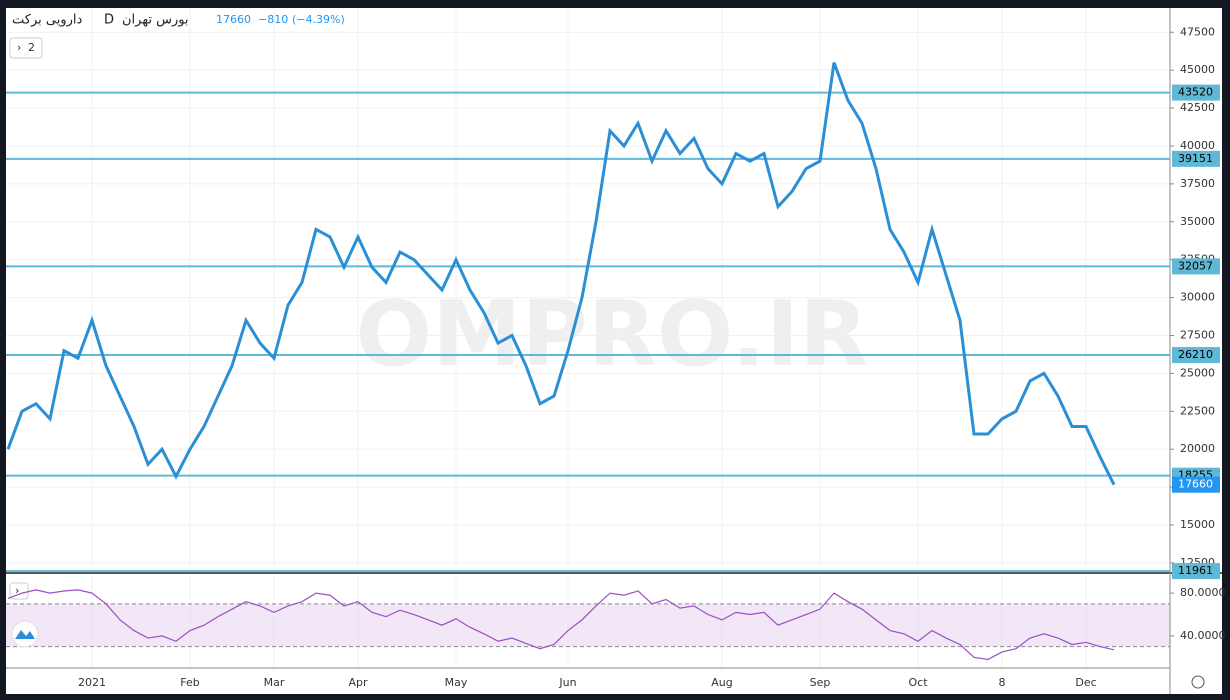 This screenshot has height=700, width=1230. What do you see at coordinates (721, 682) in the screenshot?
I see `x-tick-label: Aug` at bounding box center [721, 682].